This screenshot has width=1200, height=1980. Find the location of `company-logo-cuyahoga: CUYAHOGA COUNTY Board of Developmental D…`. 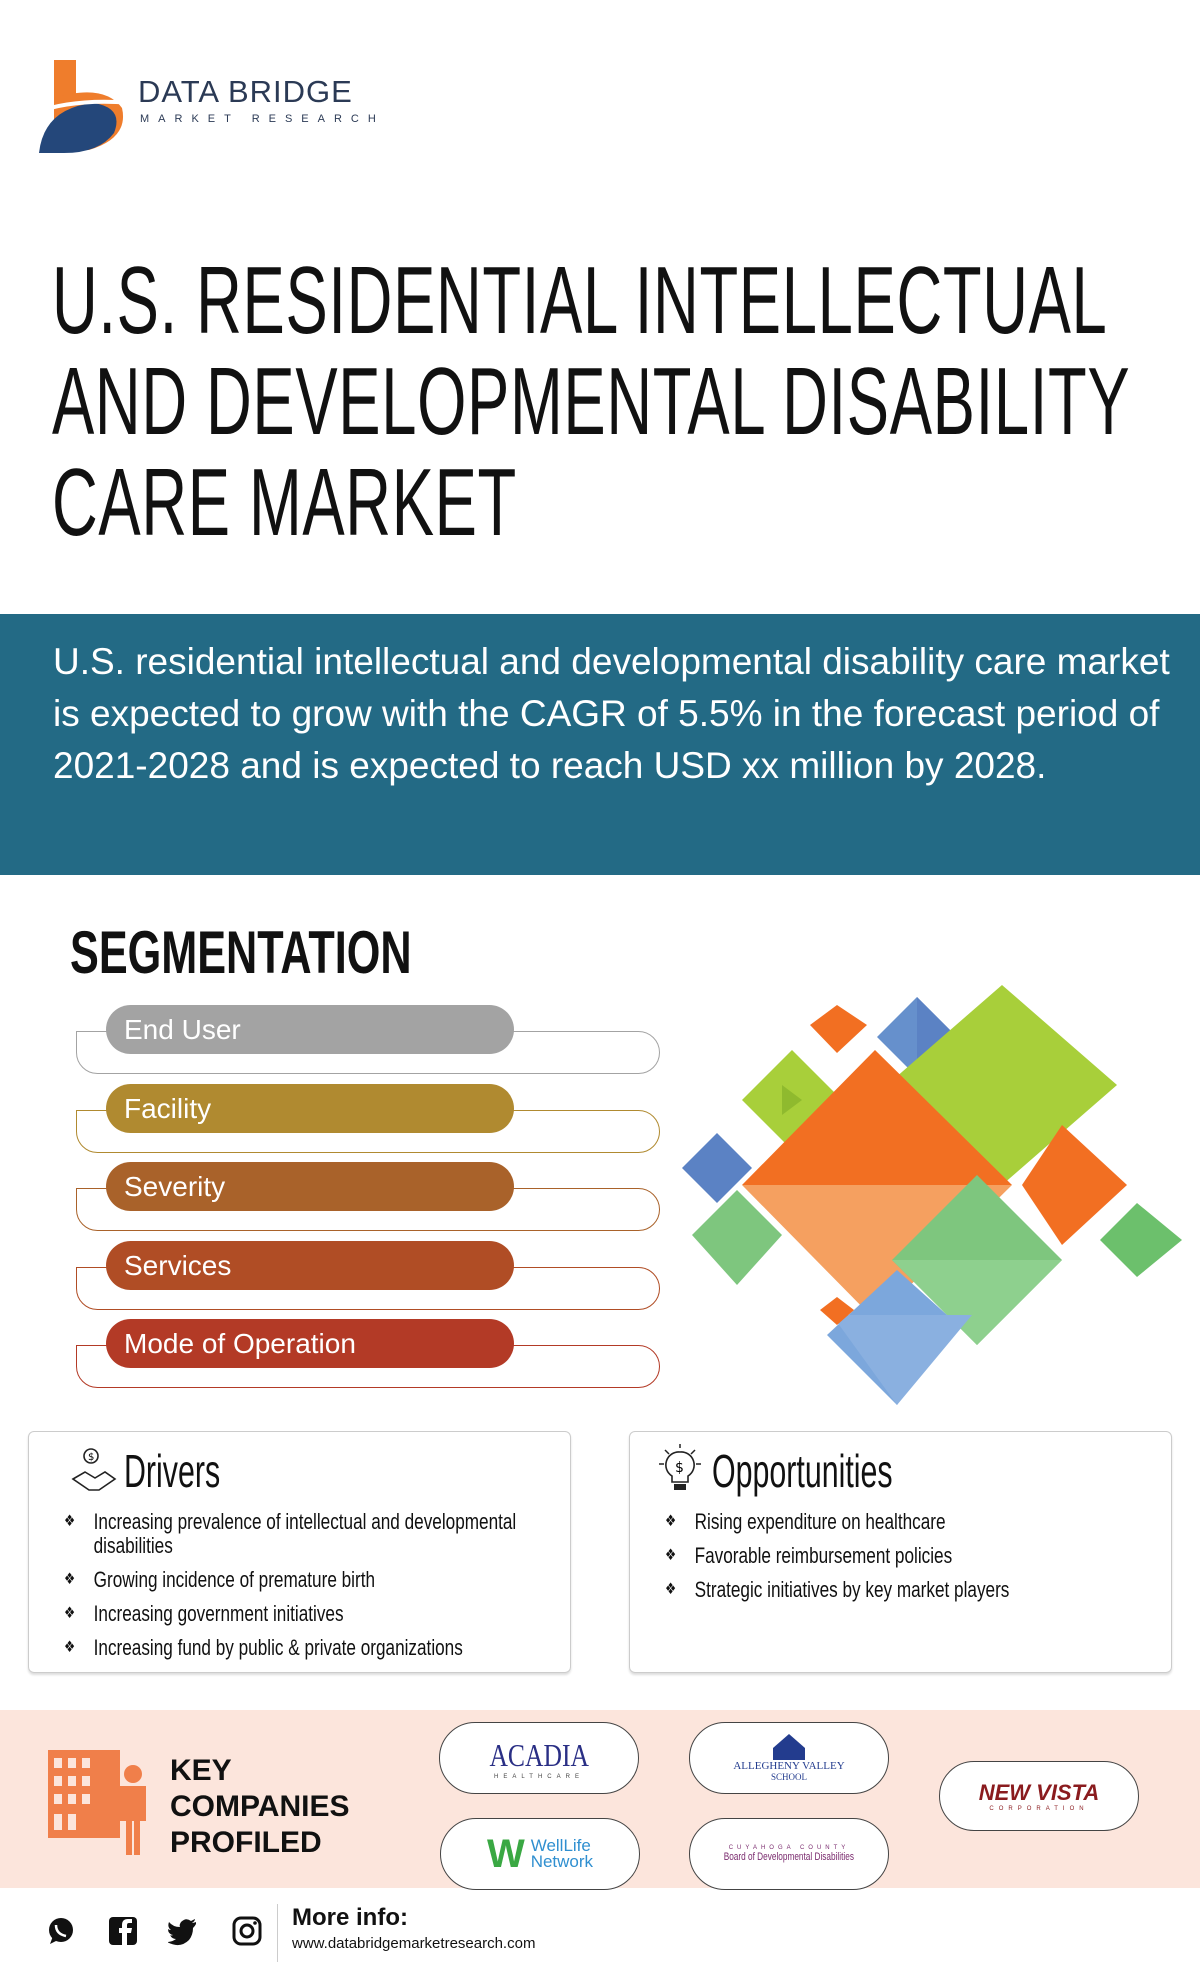

company-logo-cuyahoga: CUYAHOGA COUNTY Board of Developmental D… is located at coordinates (789, 1854).